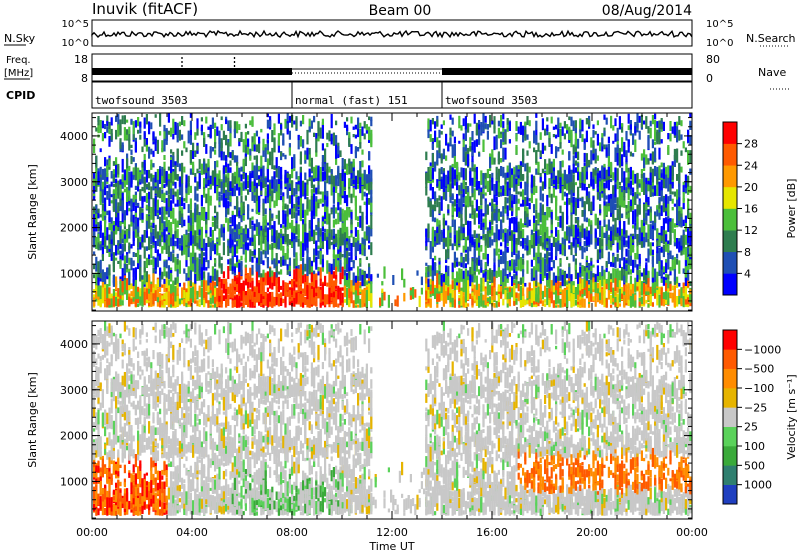  What do you see at coordinates (20, 38) in the screenshot?
I see `noise-left-label: N.Sky` at bounding box center [20, 38].